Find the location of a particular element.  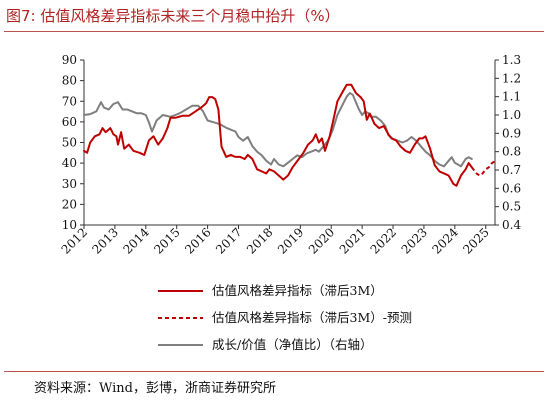

x-tick-label: 2022 is located at coordinates (383, 240).